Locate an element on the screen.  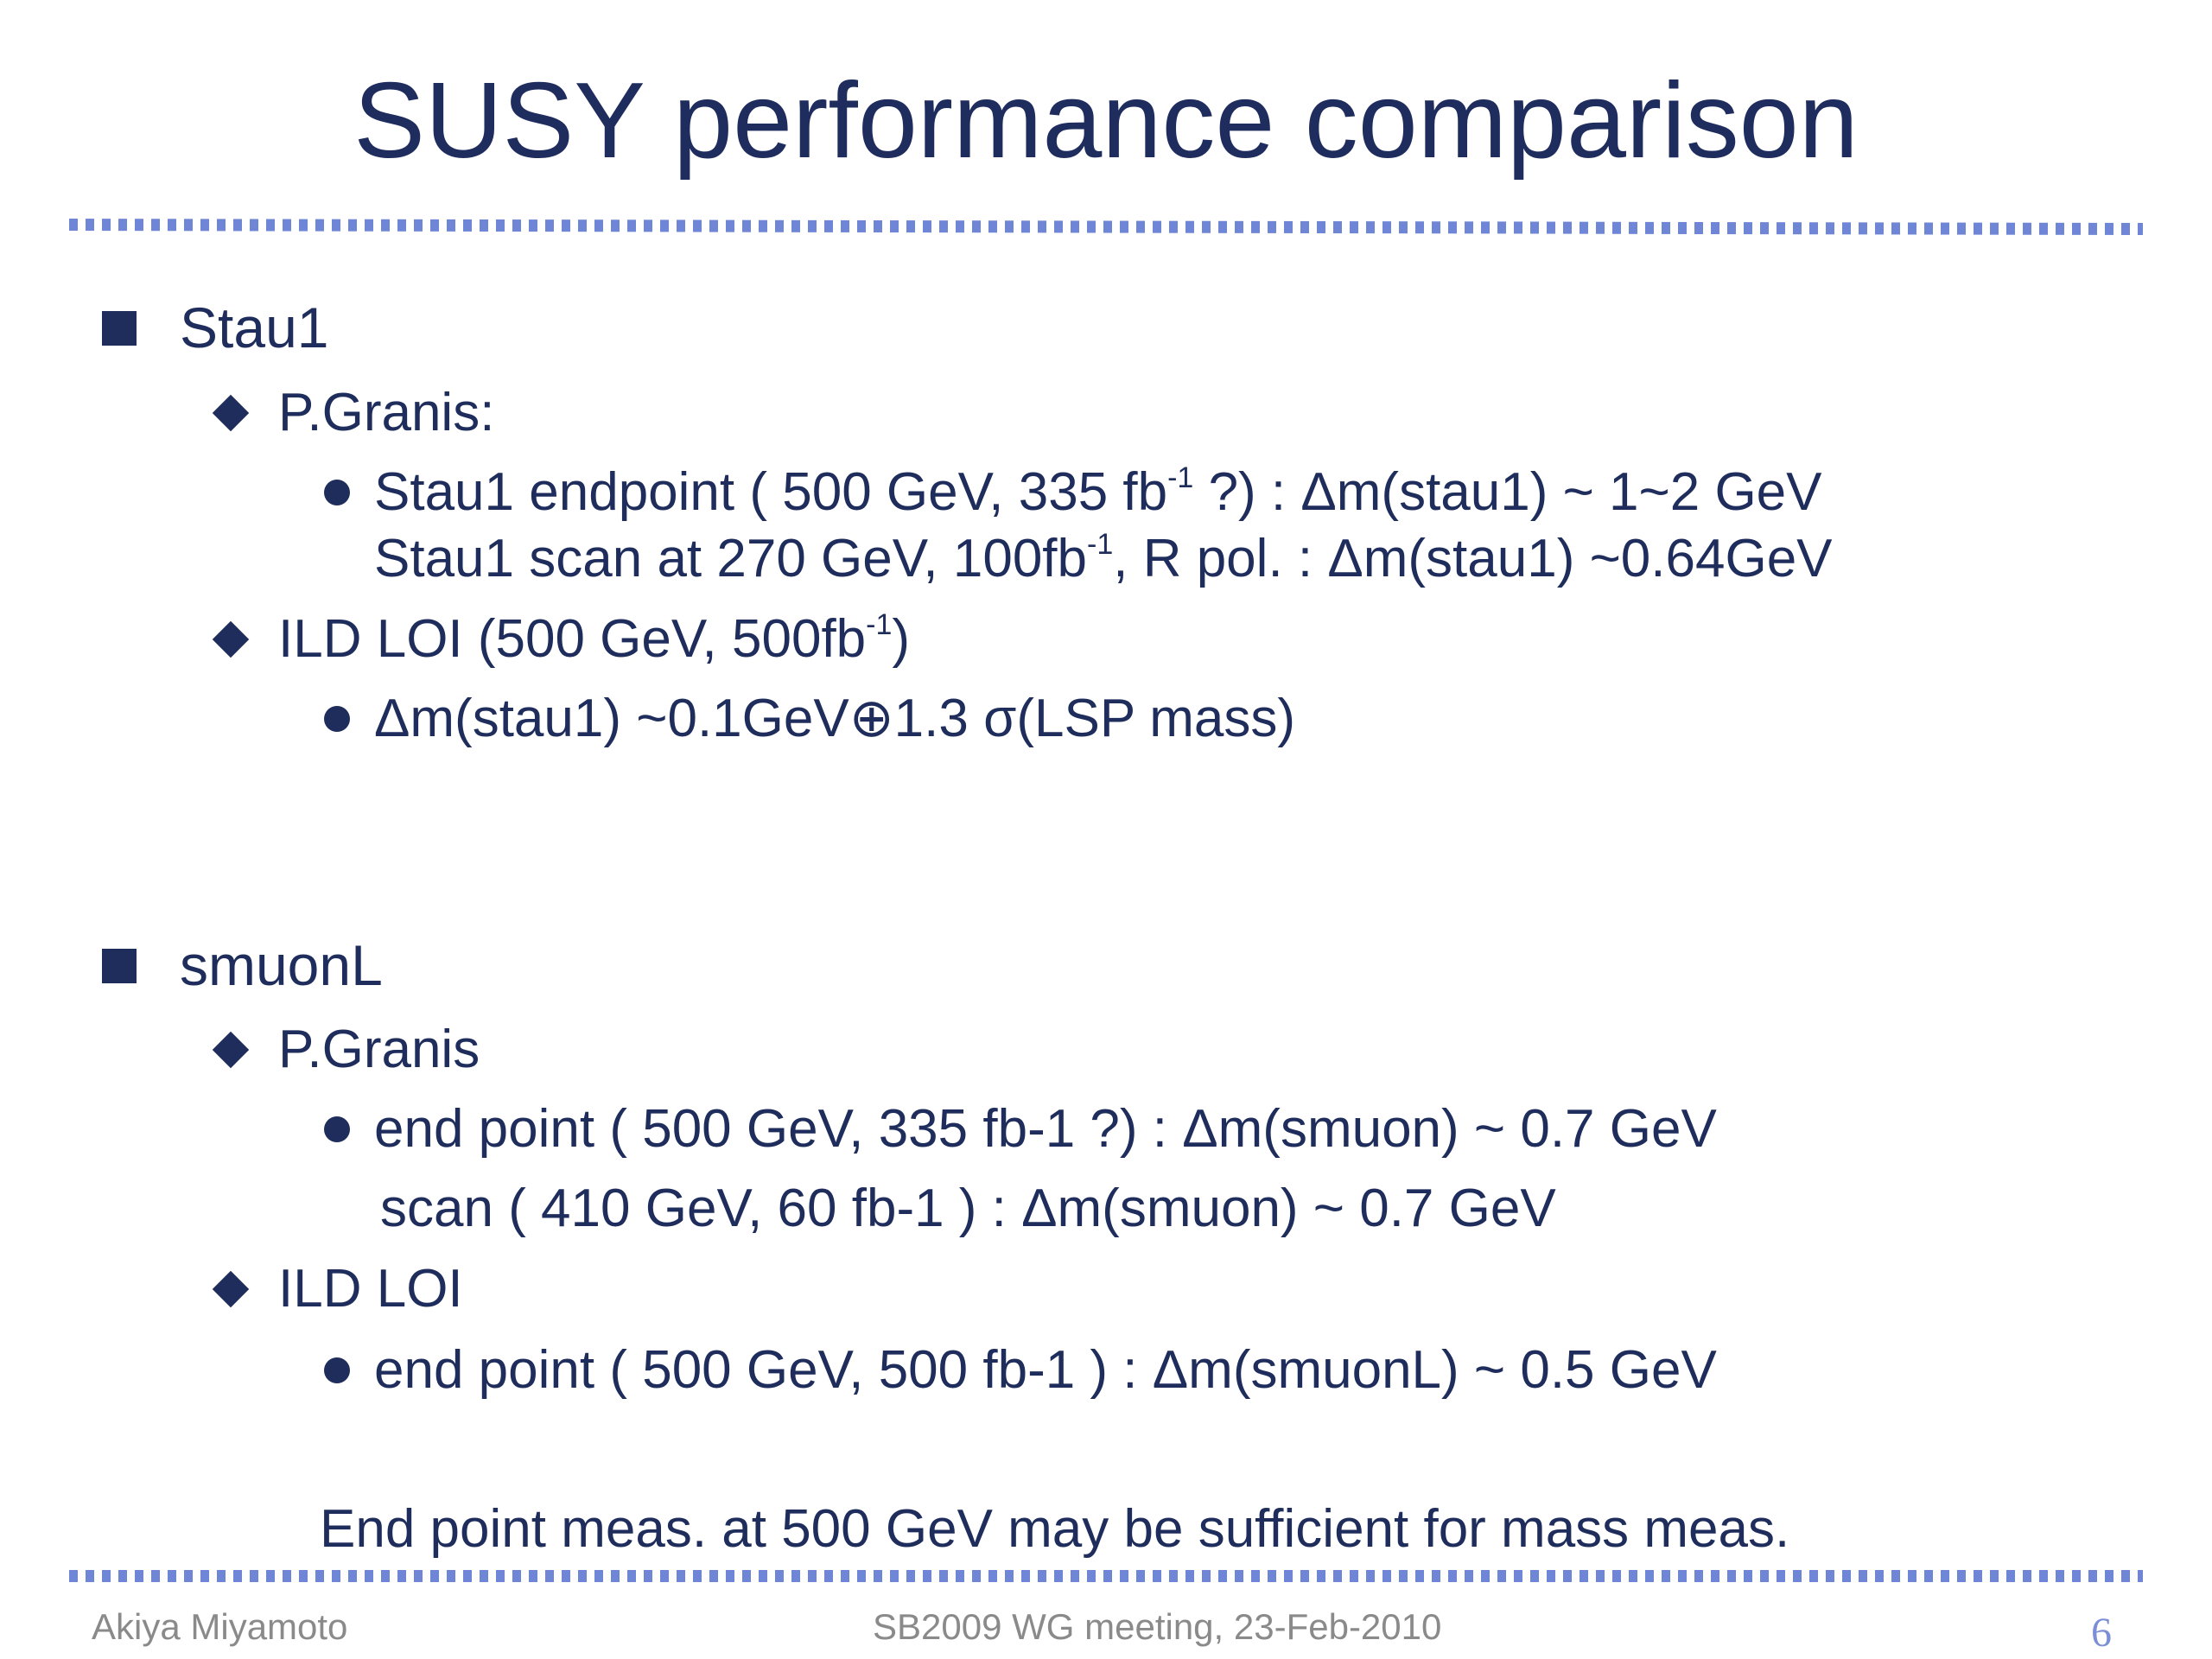
subheading-granis-smuon: P.Granis is located at coordinates (379, 1049).